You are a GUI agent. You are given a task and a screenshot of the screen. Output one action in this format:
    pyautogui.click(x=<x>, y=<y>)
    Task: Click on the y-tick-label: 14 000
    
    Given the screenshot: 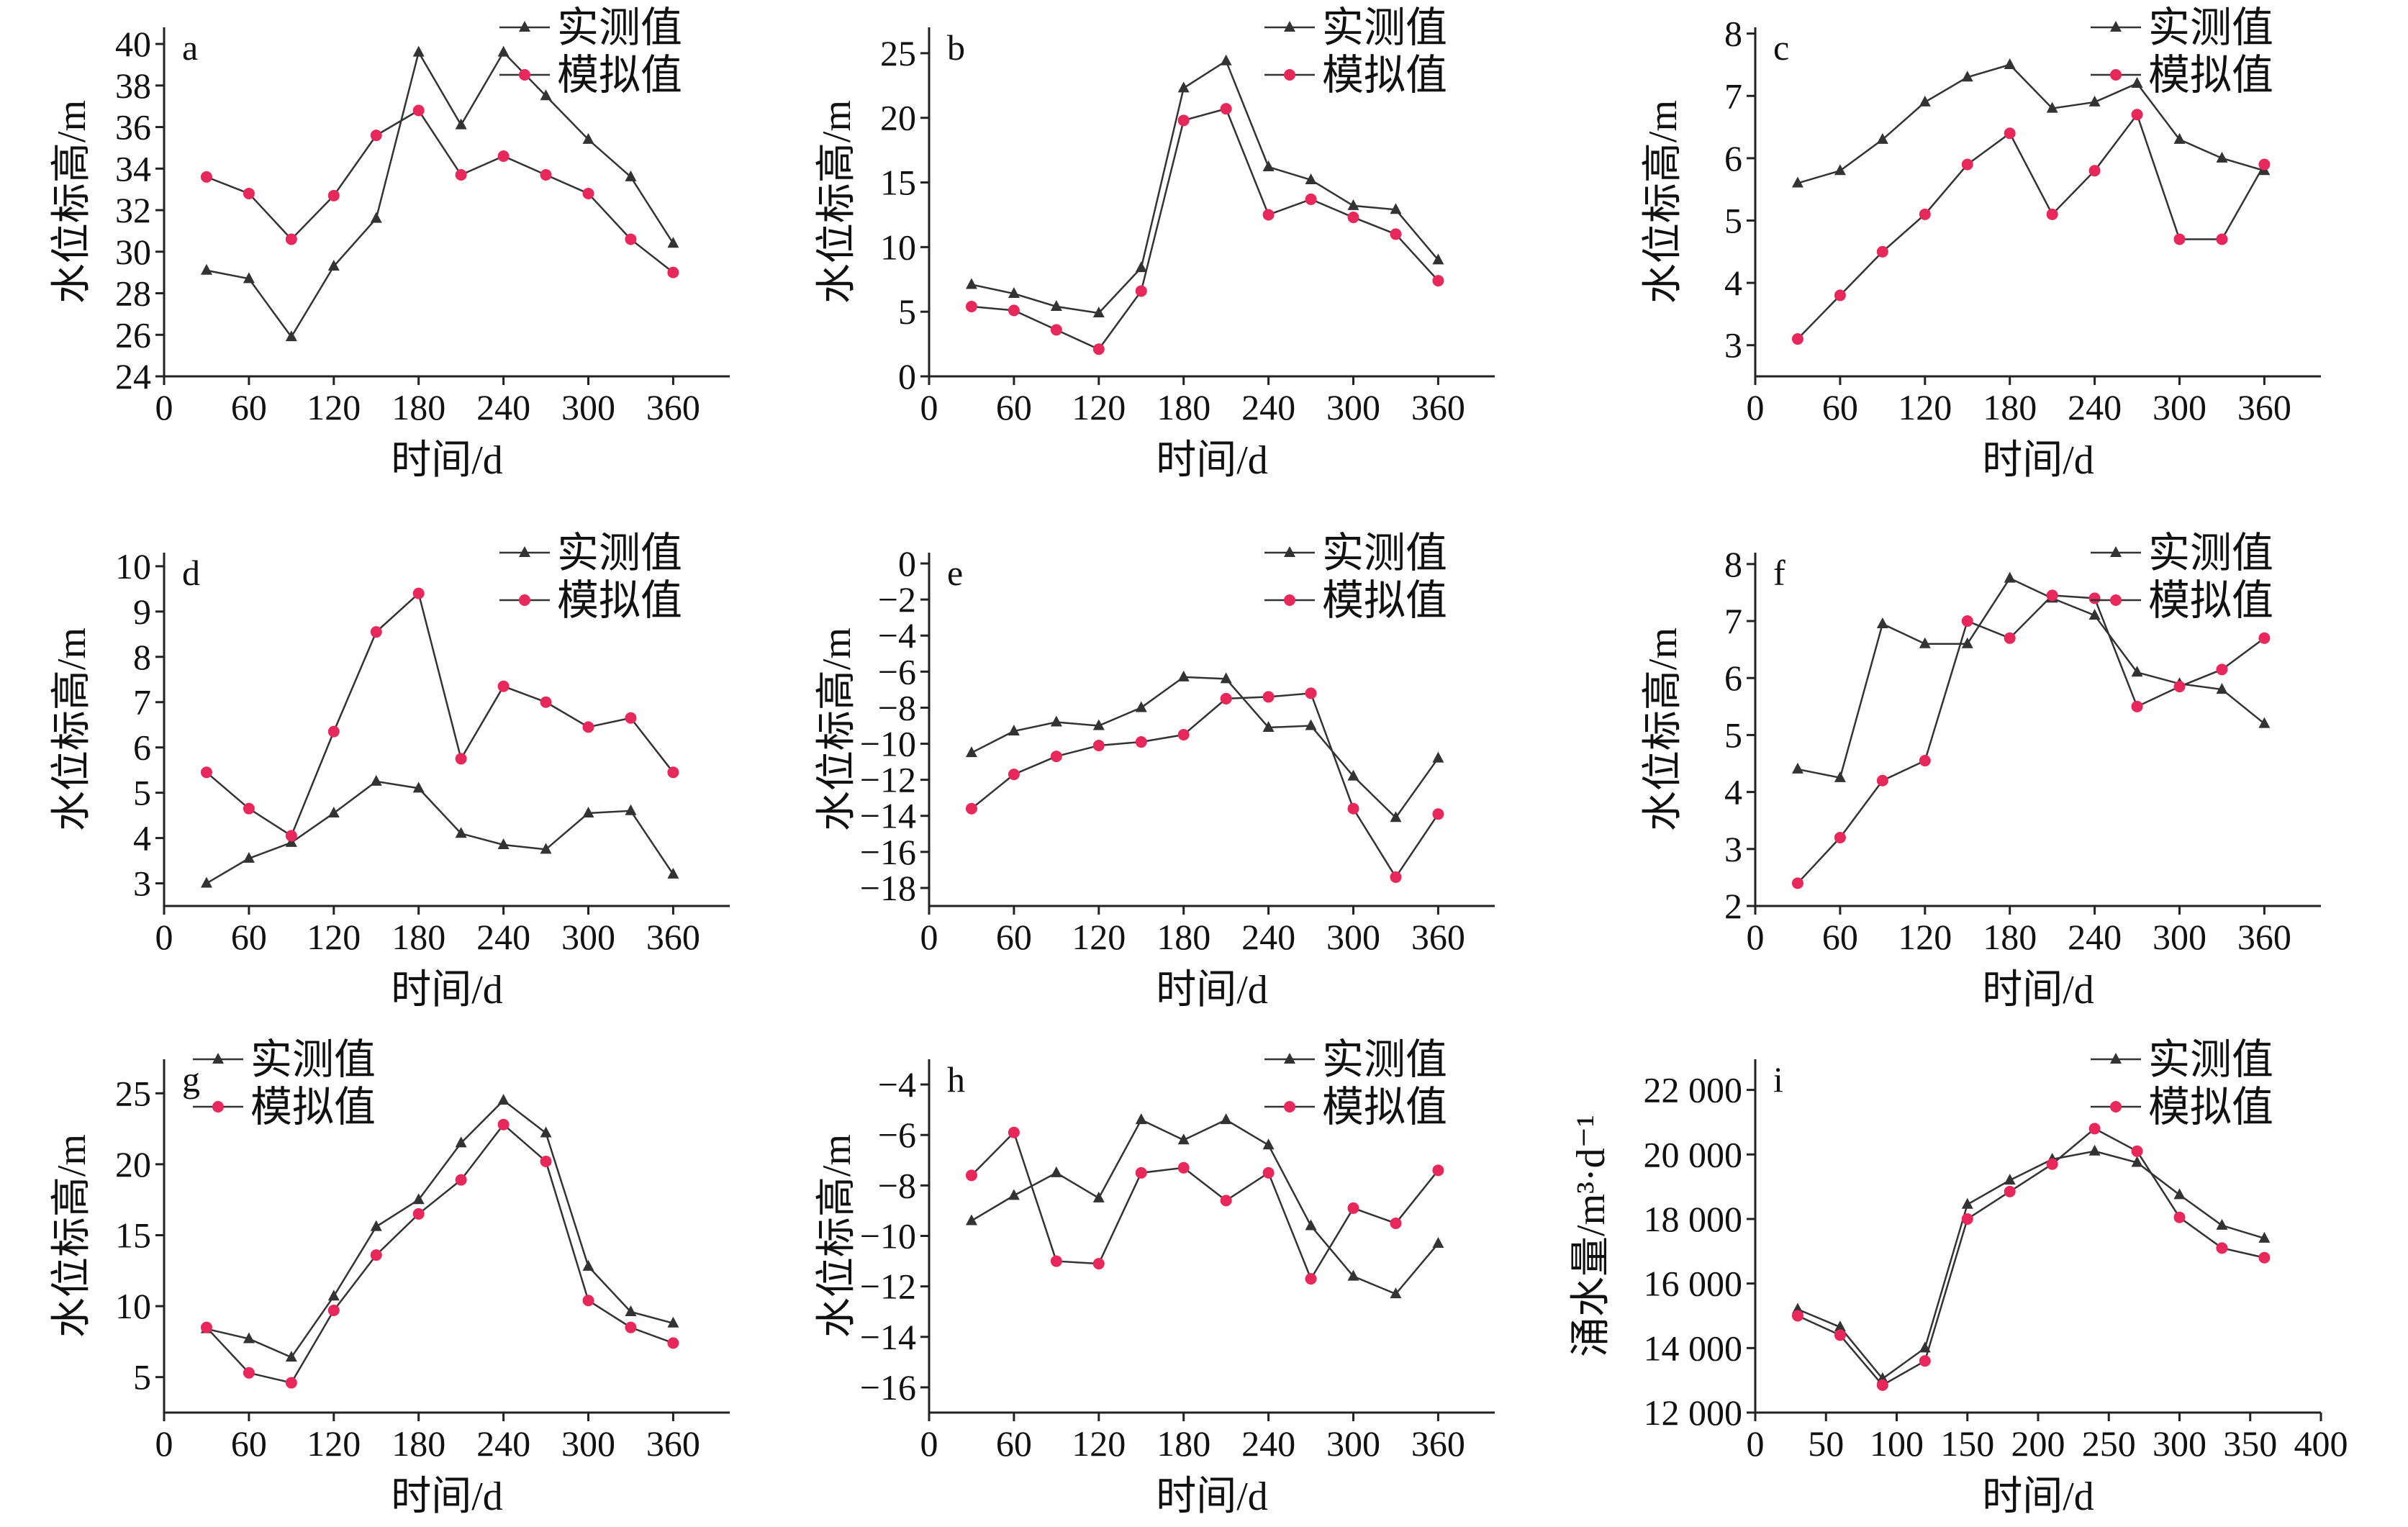 What is the action you would take?
    pyautogui.click(x=1693, y=1348)
    